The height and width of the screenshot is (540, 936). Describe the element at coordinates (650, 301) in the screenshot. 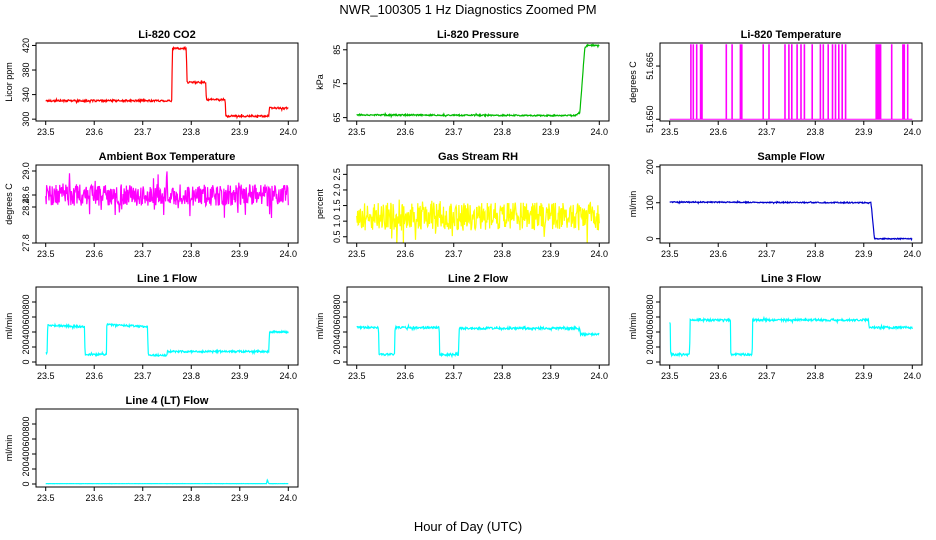

I see `y-tick-label: 800` at that location.